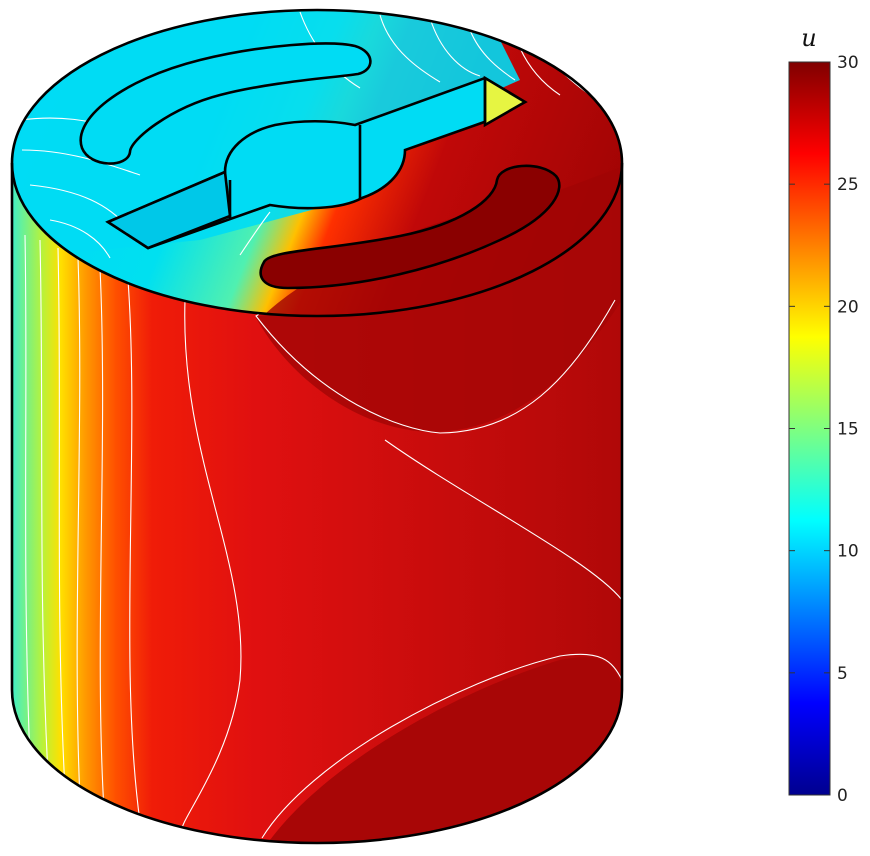  I want to click on colorbar-tick-label: 15, so click(848, 430).